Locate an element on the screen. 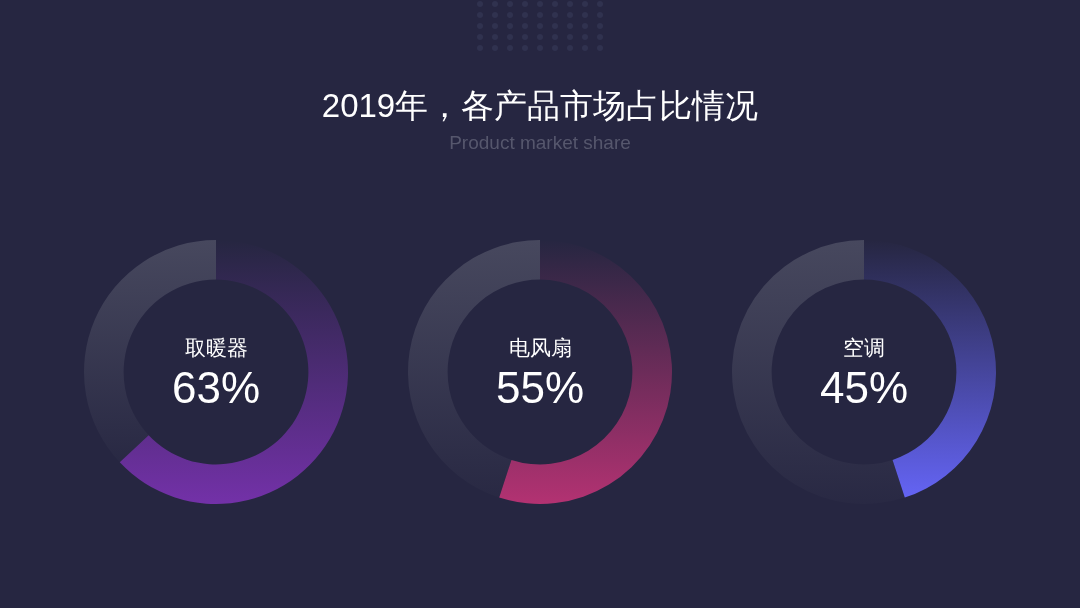 Image resolution: width=1080 pixels, height=608 pixels. data-label: 45% is located at coordinates (864, 387).